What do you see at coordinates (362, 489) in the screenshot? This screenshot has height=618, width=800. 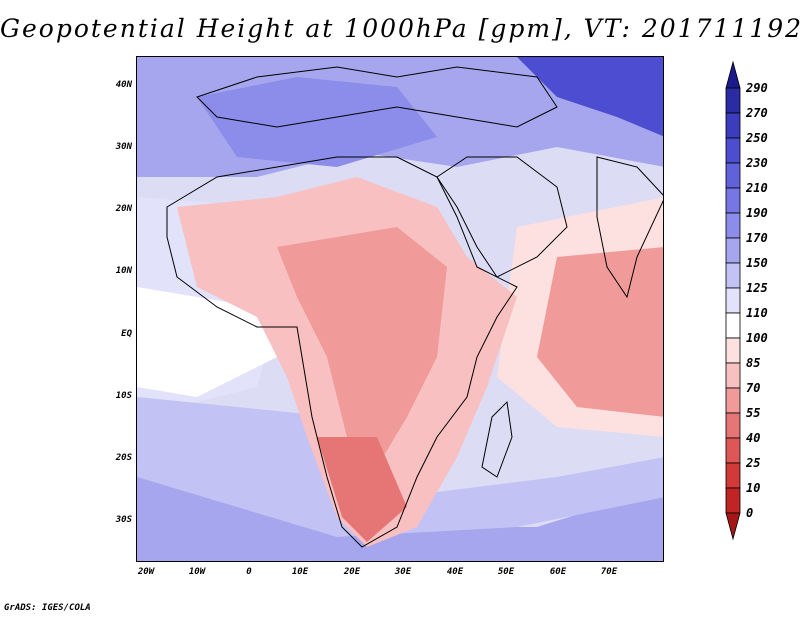 I see `field-africa-south` at bounding box center [362, 489].